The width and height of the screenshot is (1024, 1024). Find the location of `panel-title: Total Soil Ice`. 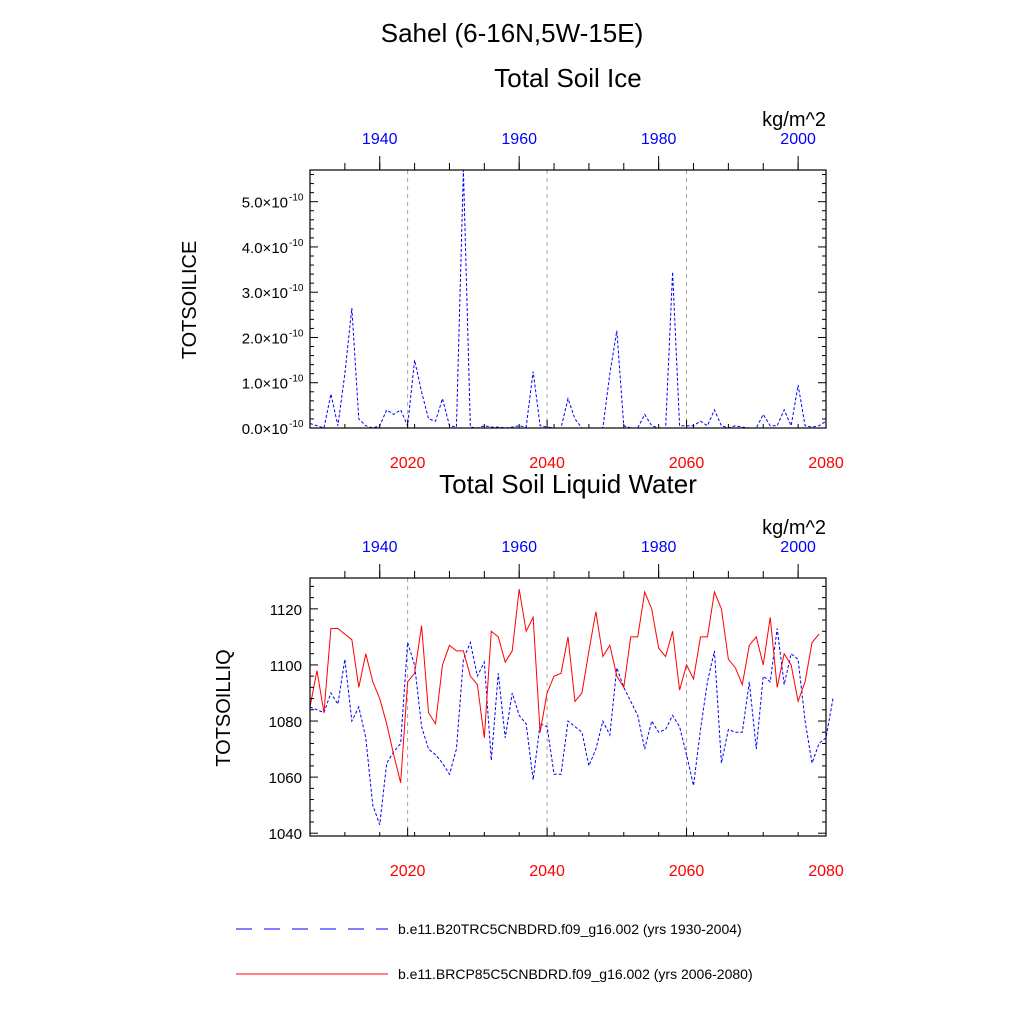

panel-title: Total Soil Ice is located at coordinates (567, 78).